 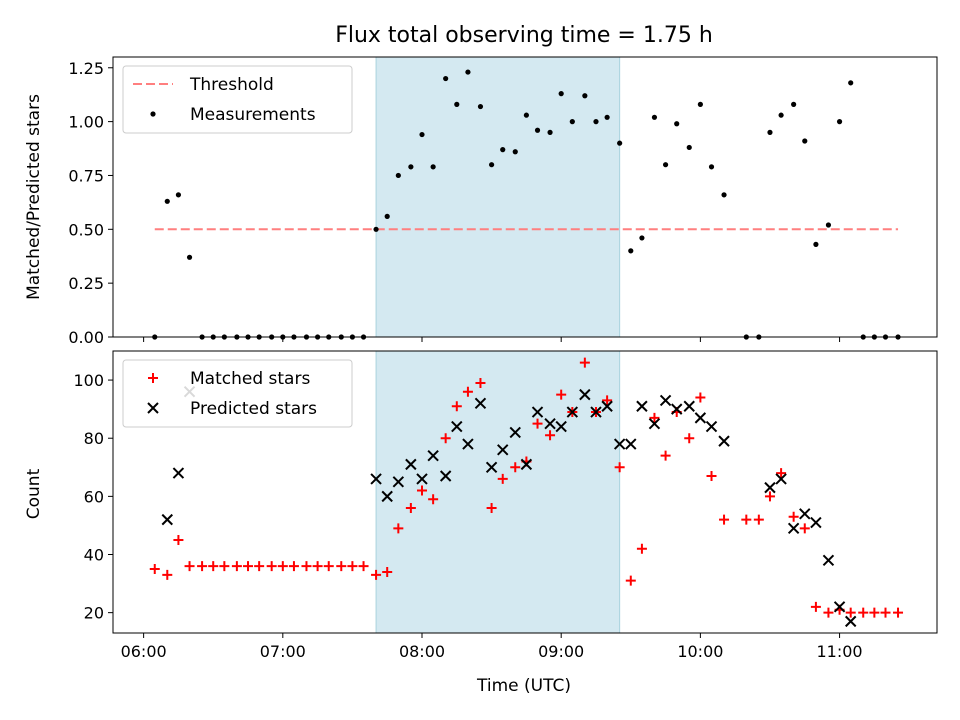 What do you see at coordinates (250, 379) in the screenshot?
I see `legend-label: Matched stars` at bounding box center [250, 379].